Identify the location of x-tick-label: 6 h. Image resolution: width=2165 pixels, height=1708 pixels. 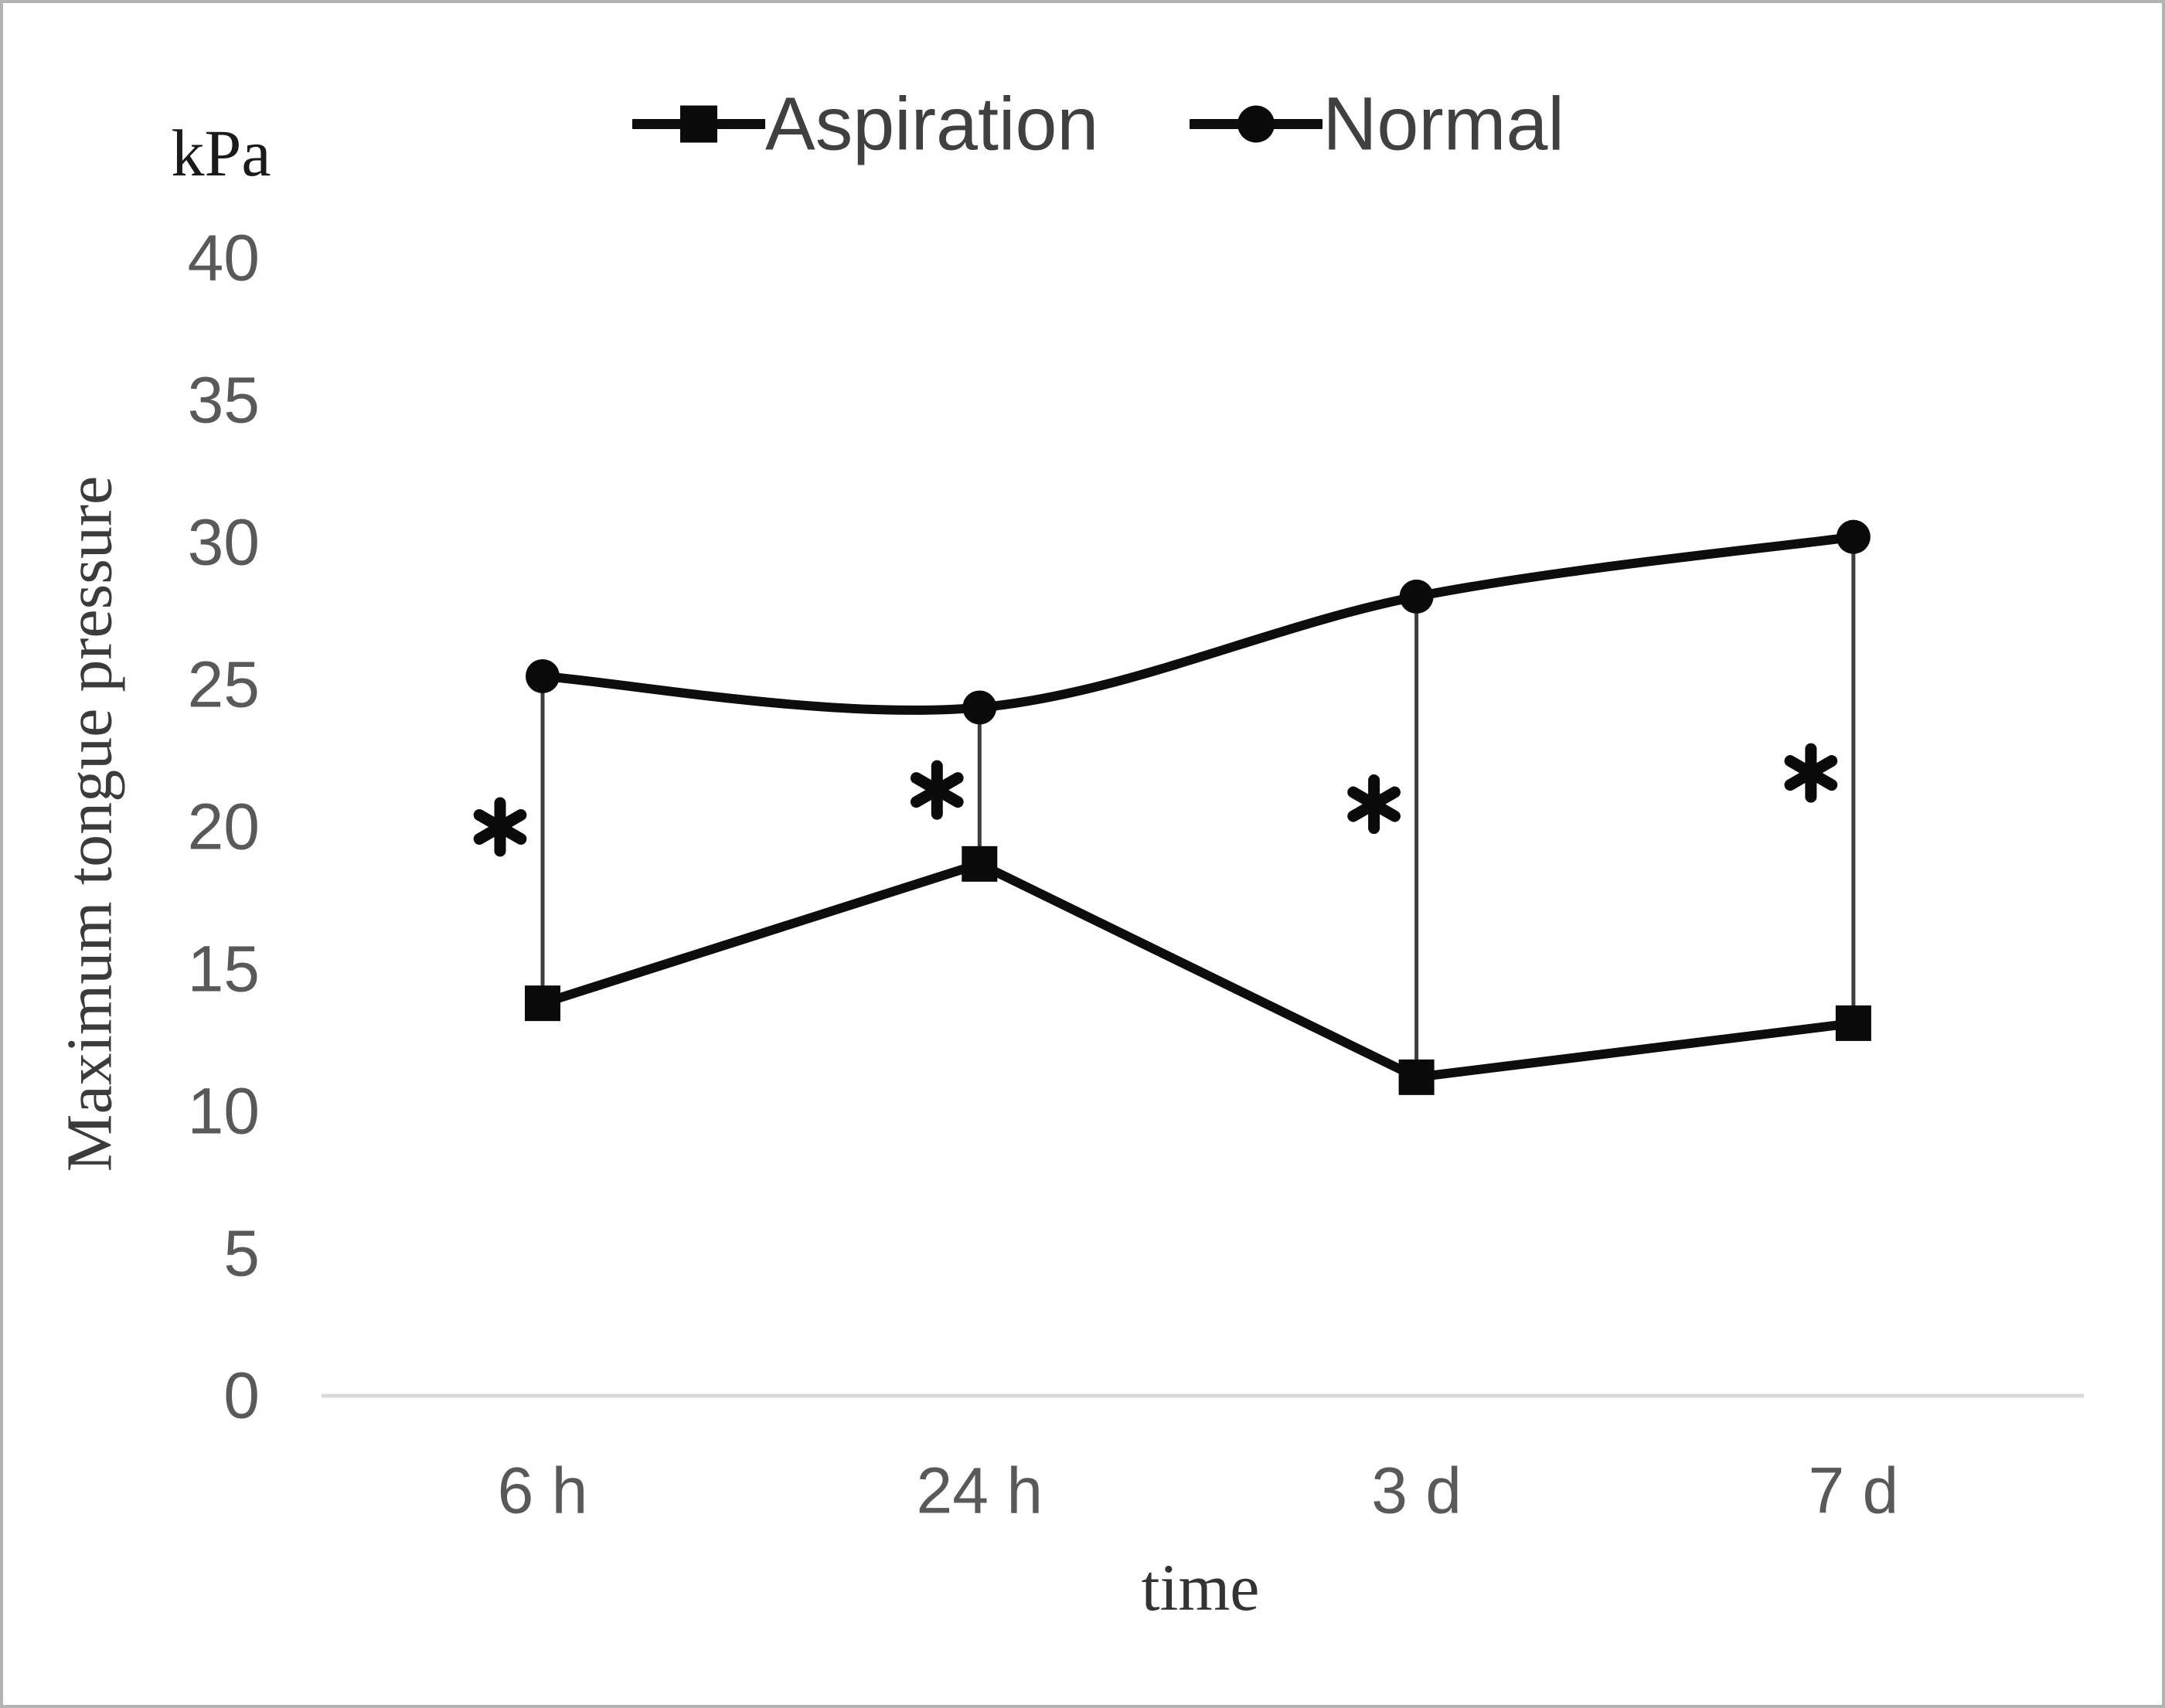
(542, 1490).